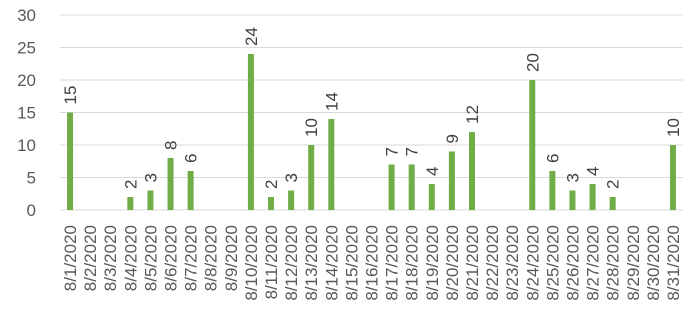  What do you see at coordinates (31, 210) in the screenshot?
I see `y-tick-label: 0` at bounding box center [31, 210].